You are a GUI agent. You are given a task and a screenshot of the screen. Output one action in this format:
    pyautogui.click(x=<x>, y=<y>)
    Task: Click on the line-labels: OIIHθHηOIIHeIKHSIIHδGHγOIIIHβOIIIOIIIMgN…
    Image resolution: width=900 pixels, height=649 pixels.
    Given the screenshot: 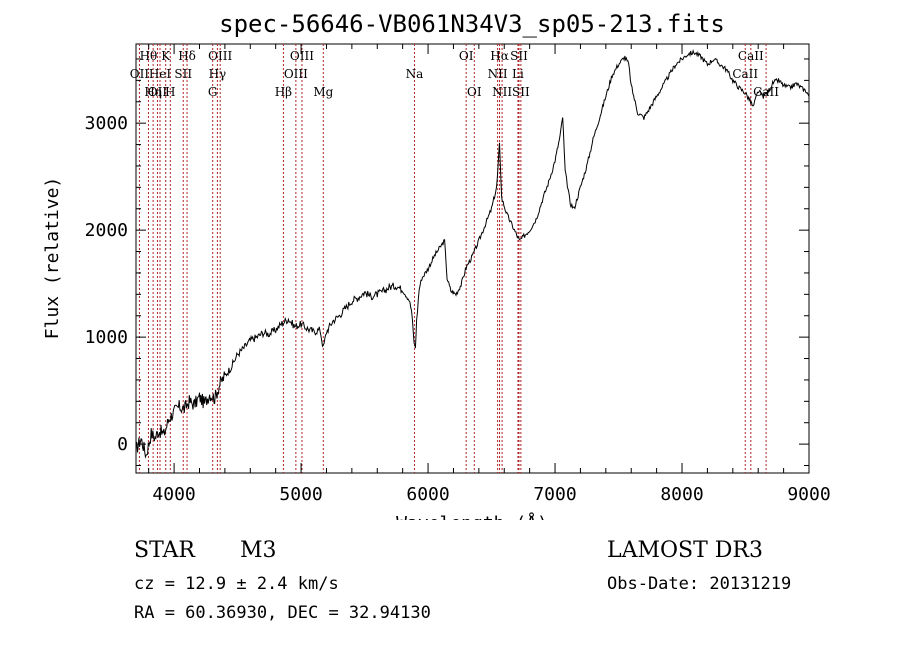 What is the action you would take?
    pyautogui.click(x=454, y=74)
    